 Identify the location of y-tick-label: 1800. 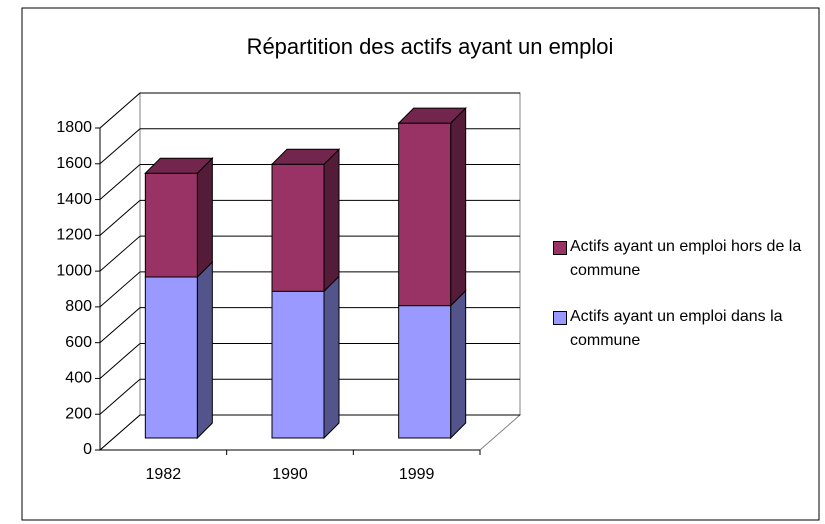
(74, 127).